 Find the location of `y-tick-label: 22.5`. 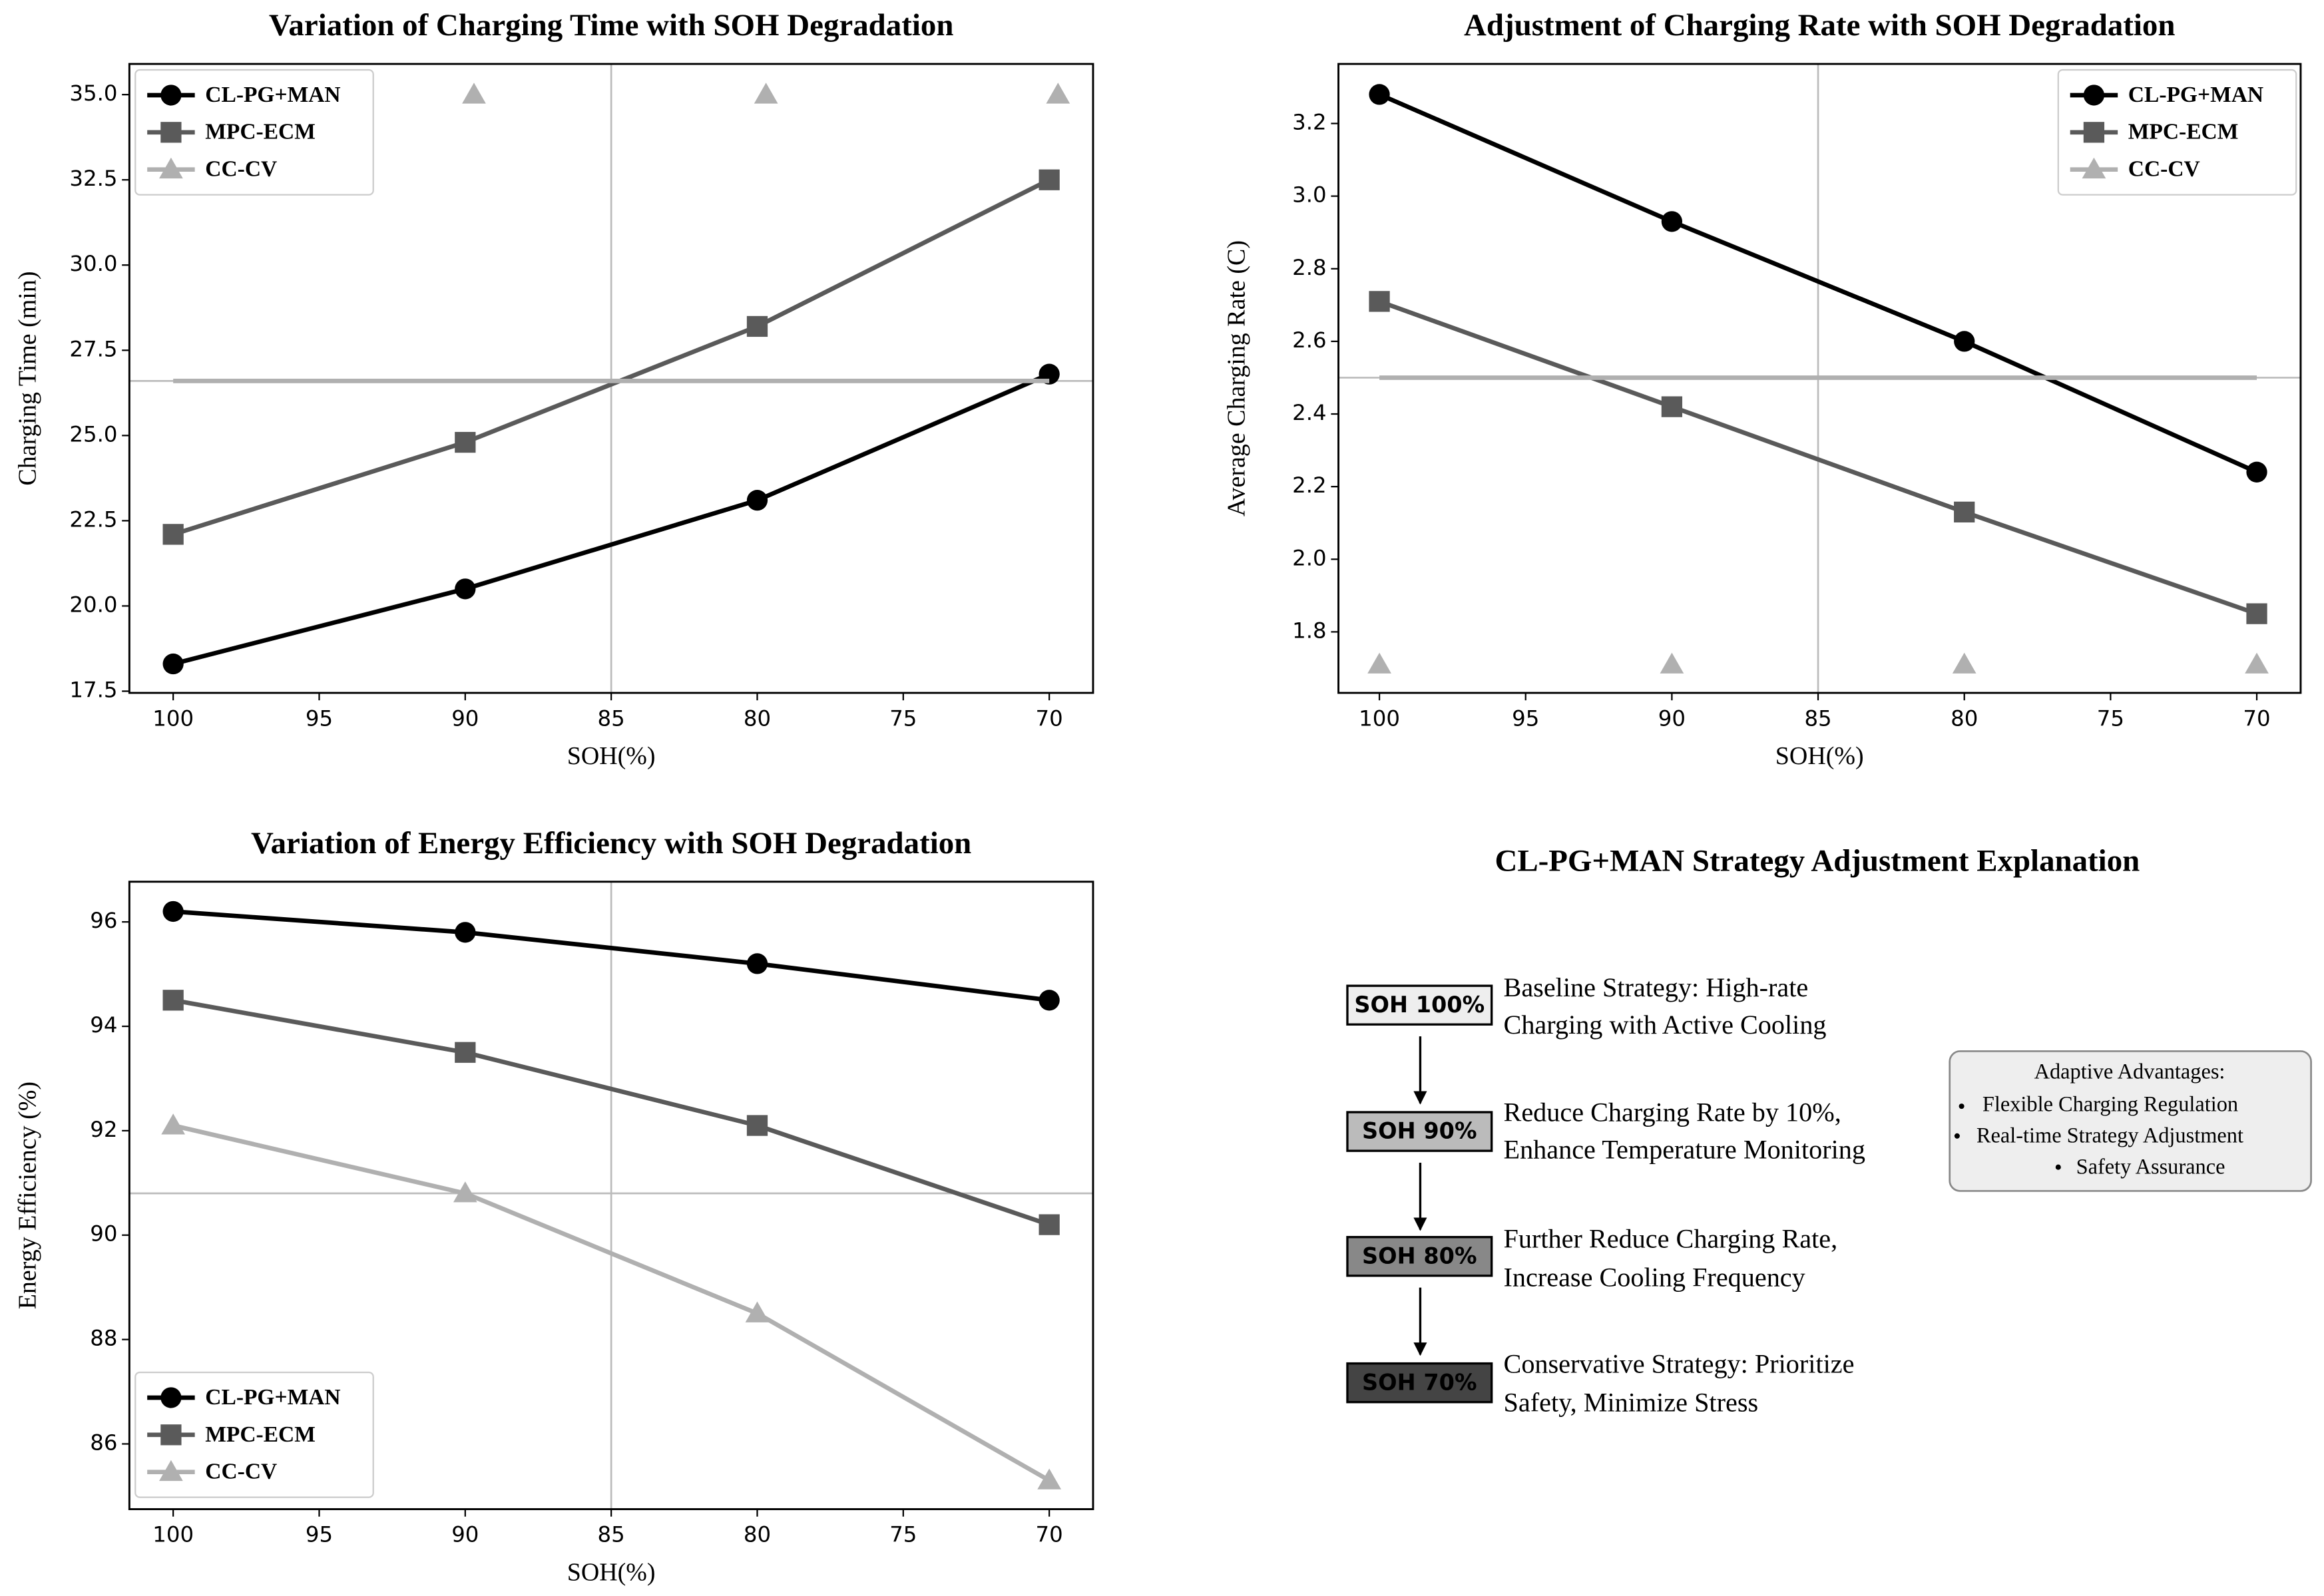

y-tick-label: 22.5 is located at coordinates (93, 519).